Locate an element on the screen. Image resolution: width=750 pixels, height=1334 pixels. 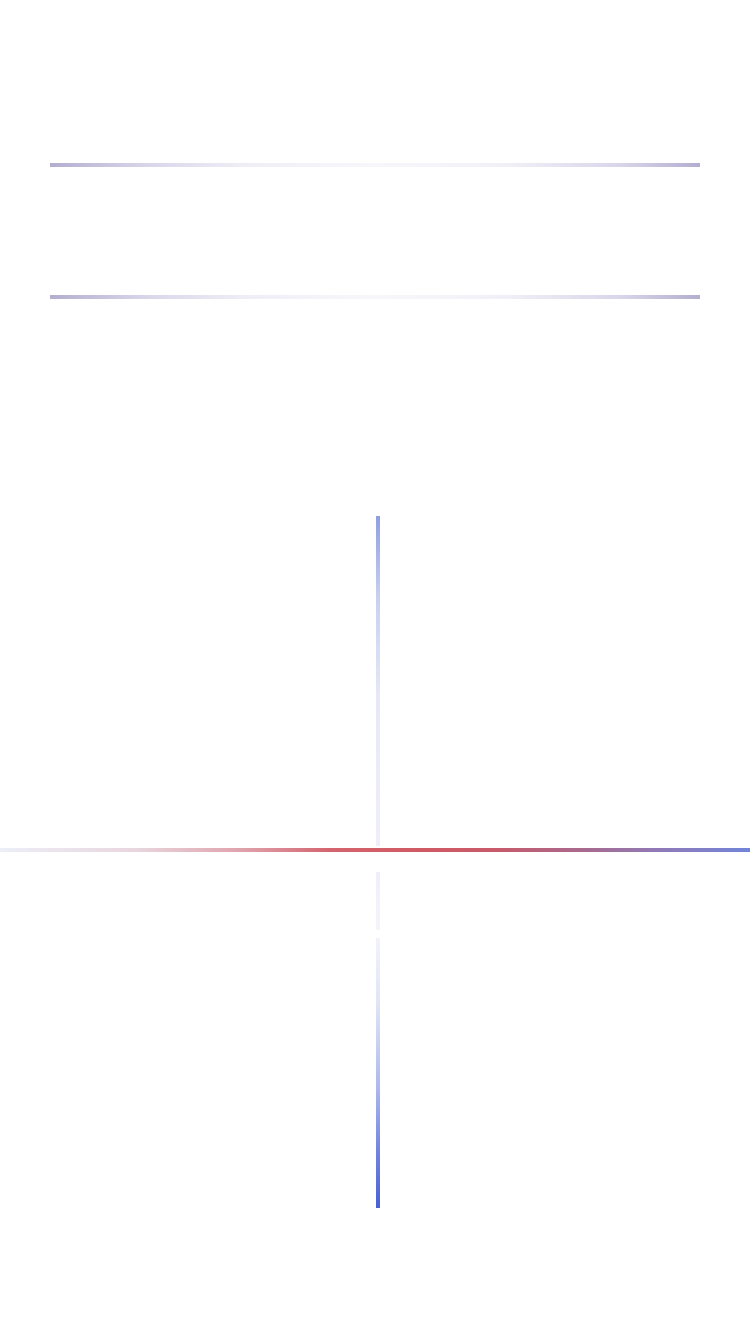
second-divider-rule is located at coordinates (375, 297).